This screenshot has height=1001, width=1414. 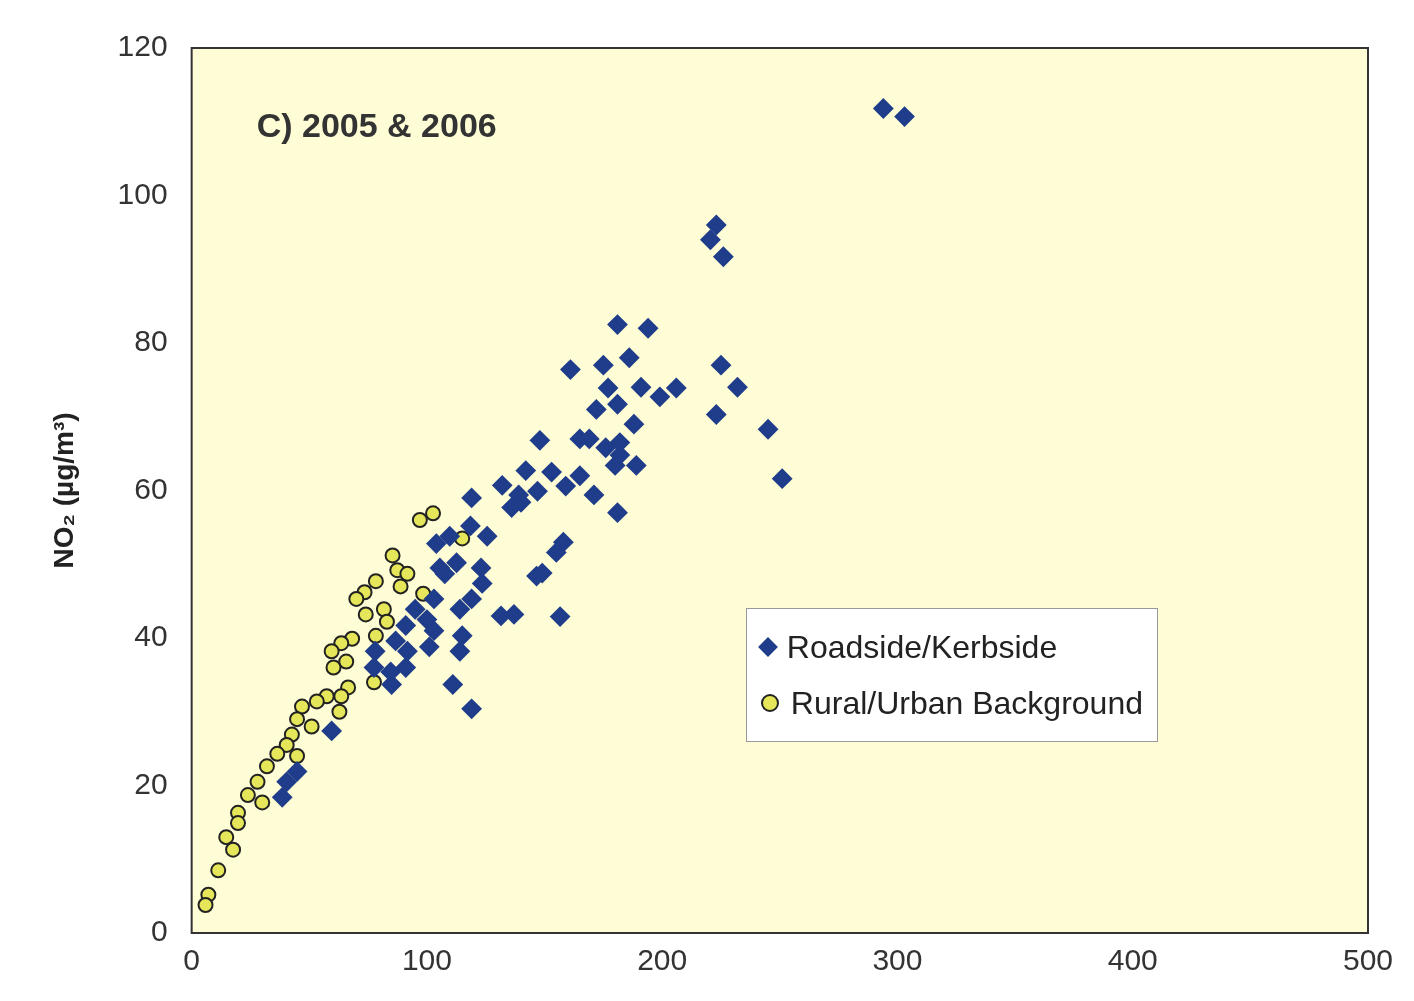 What do you see at coordinates (159, 931) in the screenshot?
I see `y-tick-label: 0` at bounding box center [159, 931].